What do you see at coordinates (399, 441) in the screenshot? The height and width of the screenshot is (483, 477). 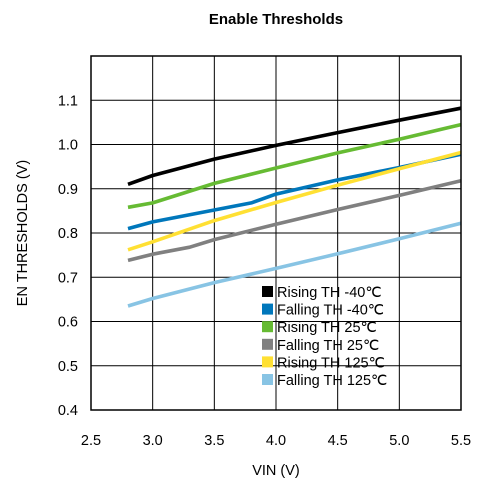 I see `x-tick-label: 5.0` at bounding box center [399, 441].